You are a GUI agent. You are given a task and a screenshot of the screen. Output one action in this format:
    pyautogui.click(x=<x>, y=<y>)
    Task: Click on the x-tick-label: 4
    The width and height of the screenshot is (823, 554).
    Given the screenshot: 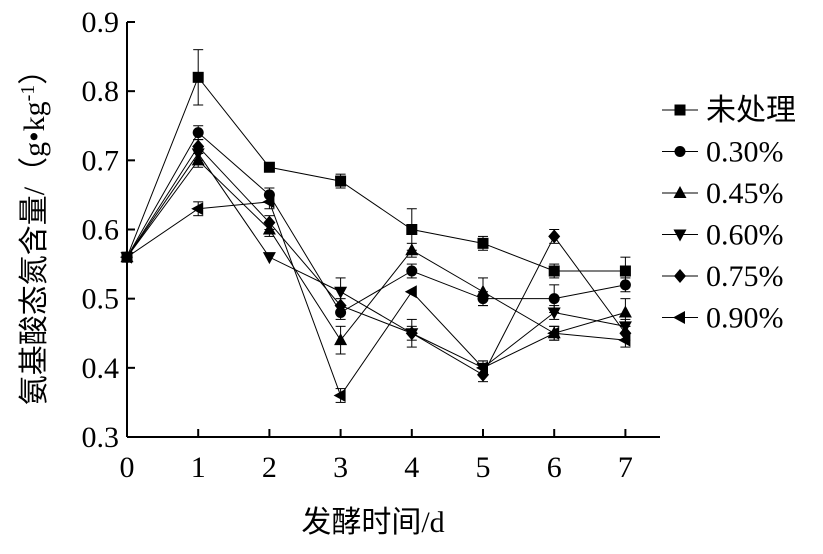 What is the action you would take?
    pyautogui.click(x=411, y=467)
    